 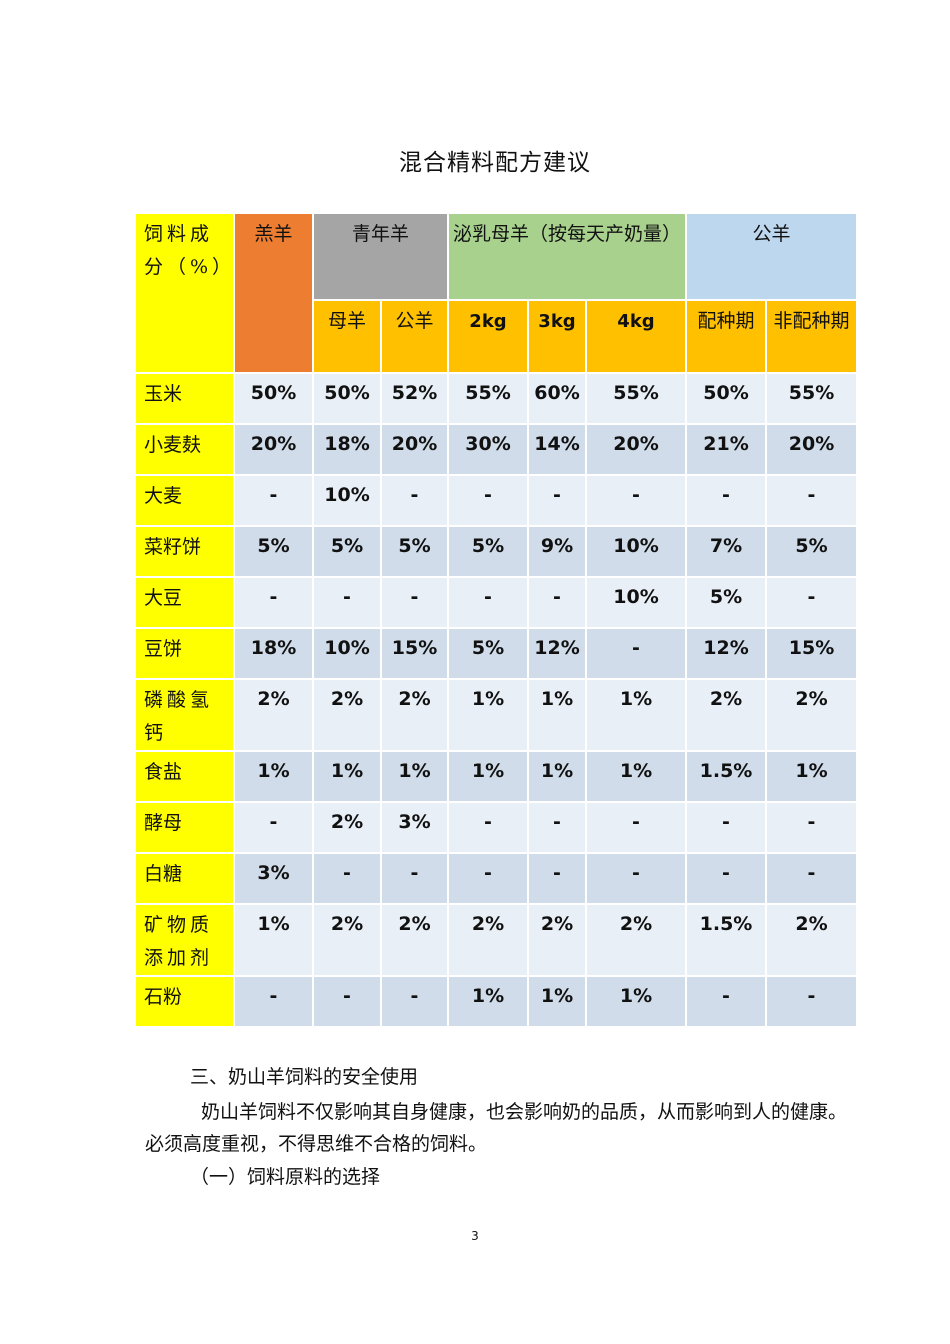 What do you see at coordinates (496, 602) in the screenshot?
I see `table-row: 大豆 - - - - -10% 5% -` at bounding box center [496, 602].